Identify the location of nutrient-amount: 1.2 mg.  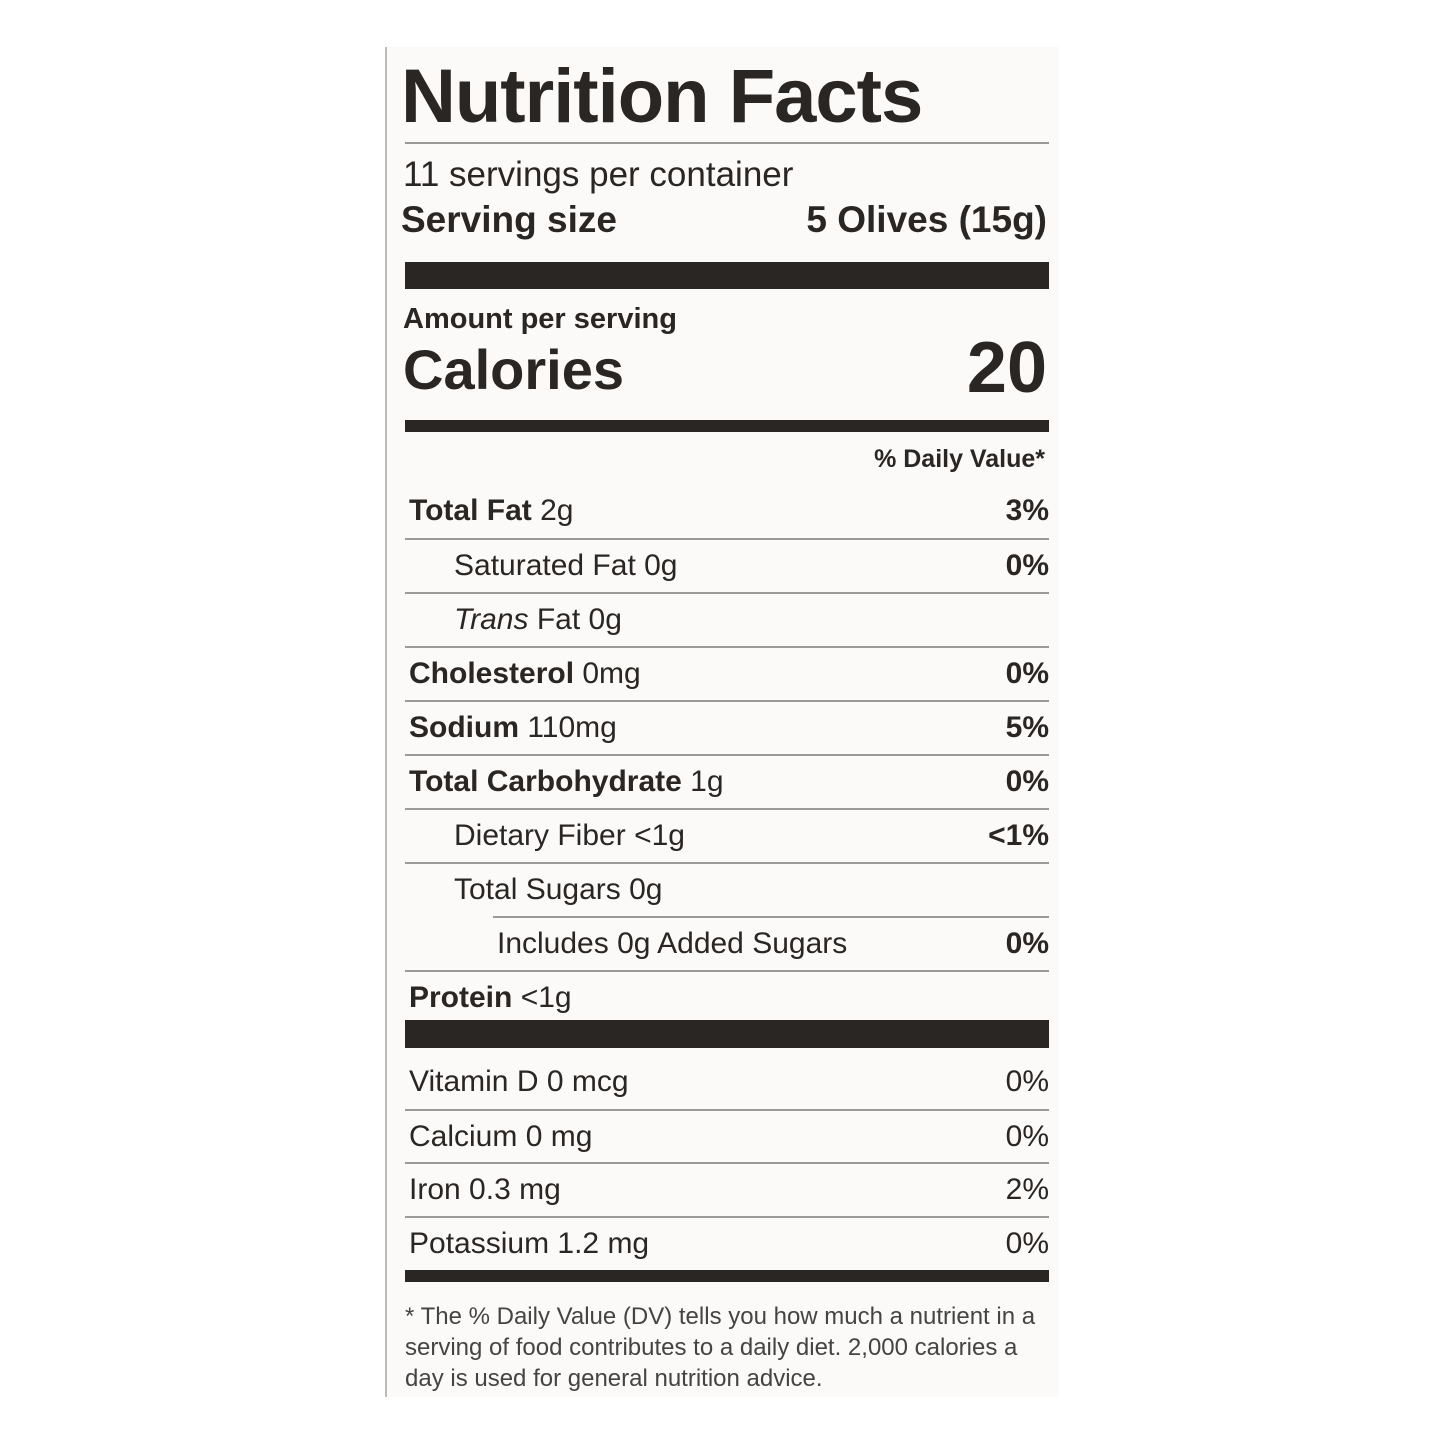
(603, 1243).